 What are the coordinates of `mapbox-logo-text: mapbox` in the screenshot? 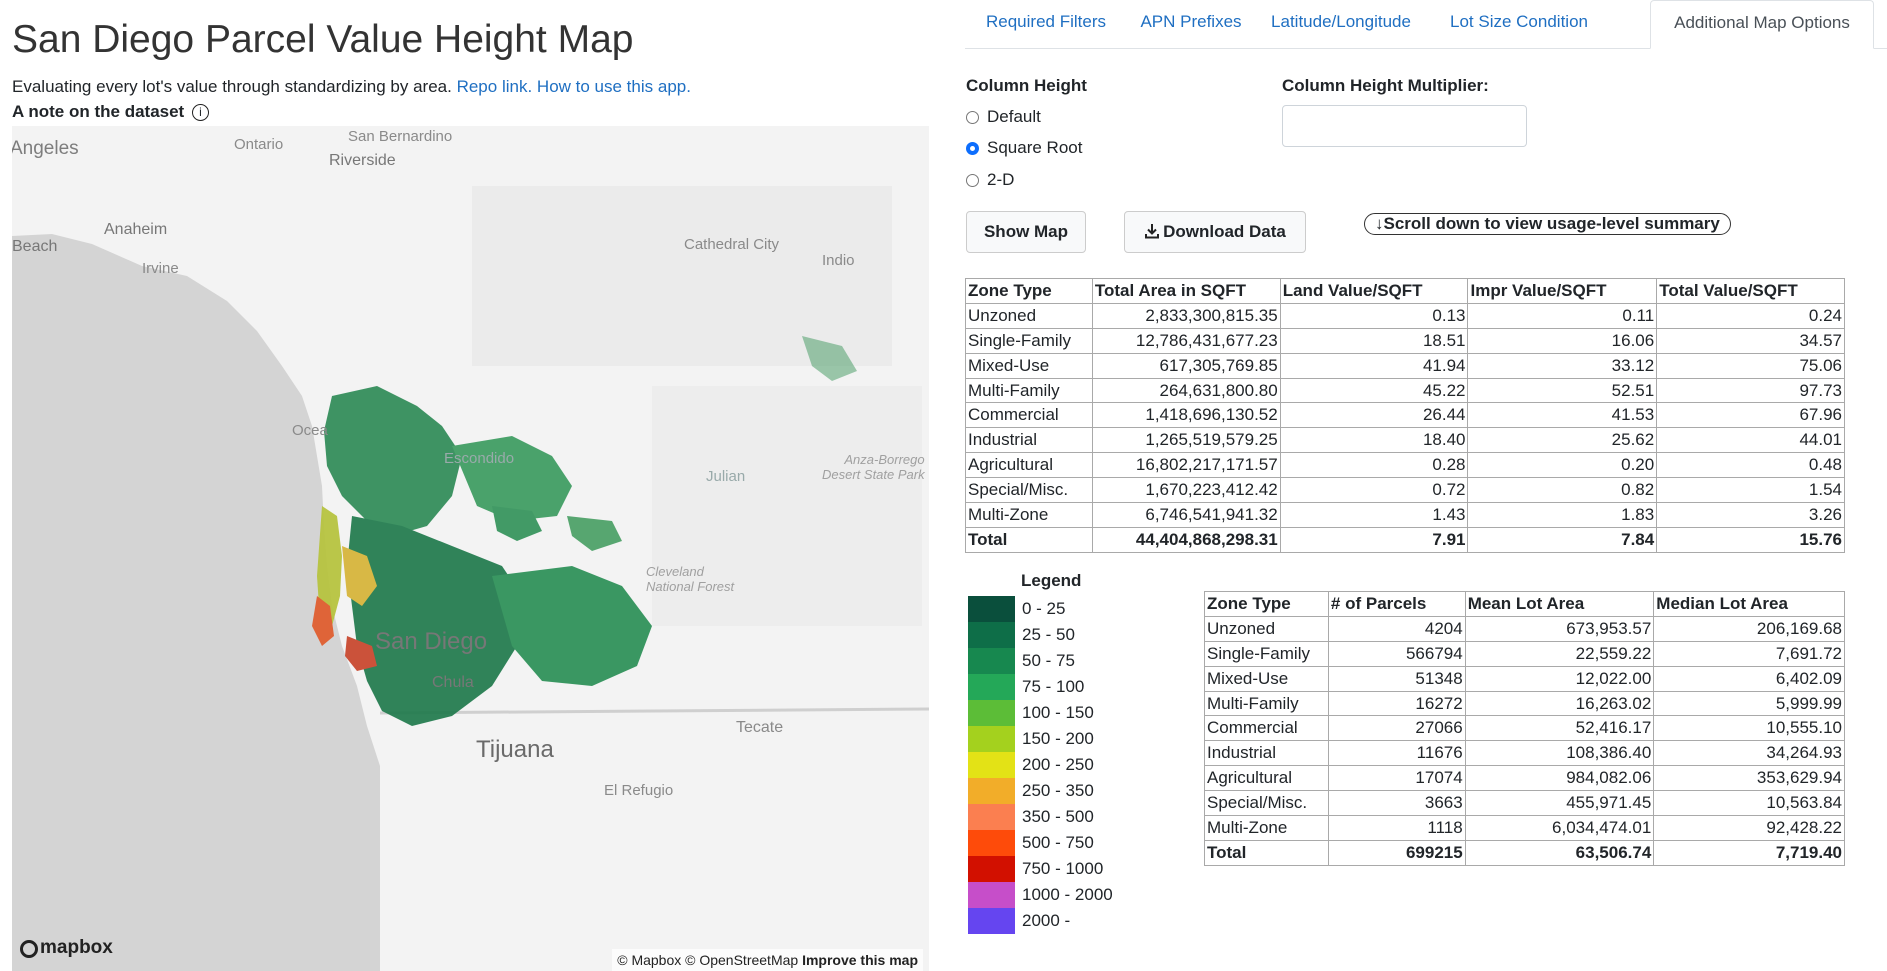 It's located at (76, 947).